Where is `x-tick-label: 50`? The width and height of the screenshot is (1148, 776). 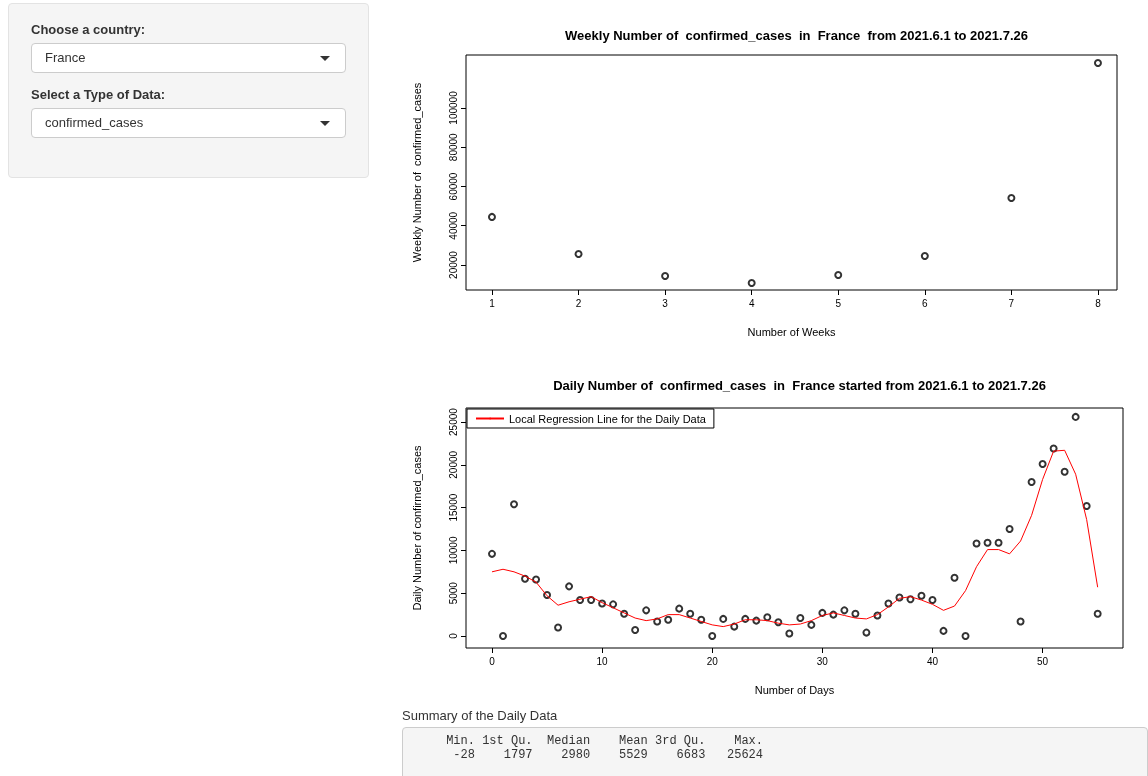
x-tick-label: 50 is located at coordinates (1043, 661).